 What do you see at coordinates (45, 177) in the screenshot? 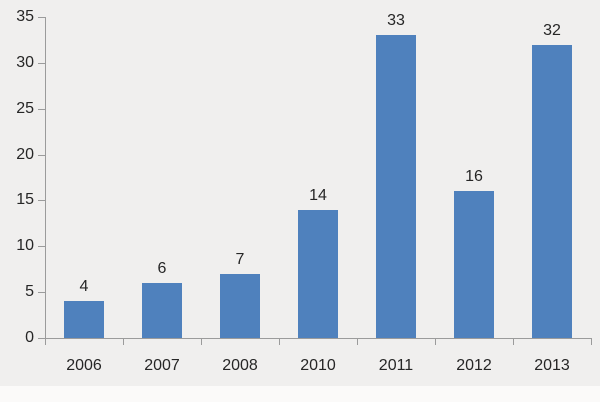
I see `y-axis-line` at bounding box center [45, 177].